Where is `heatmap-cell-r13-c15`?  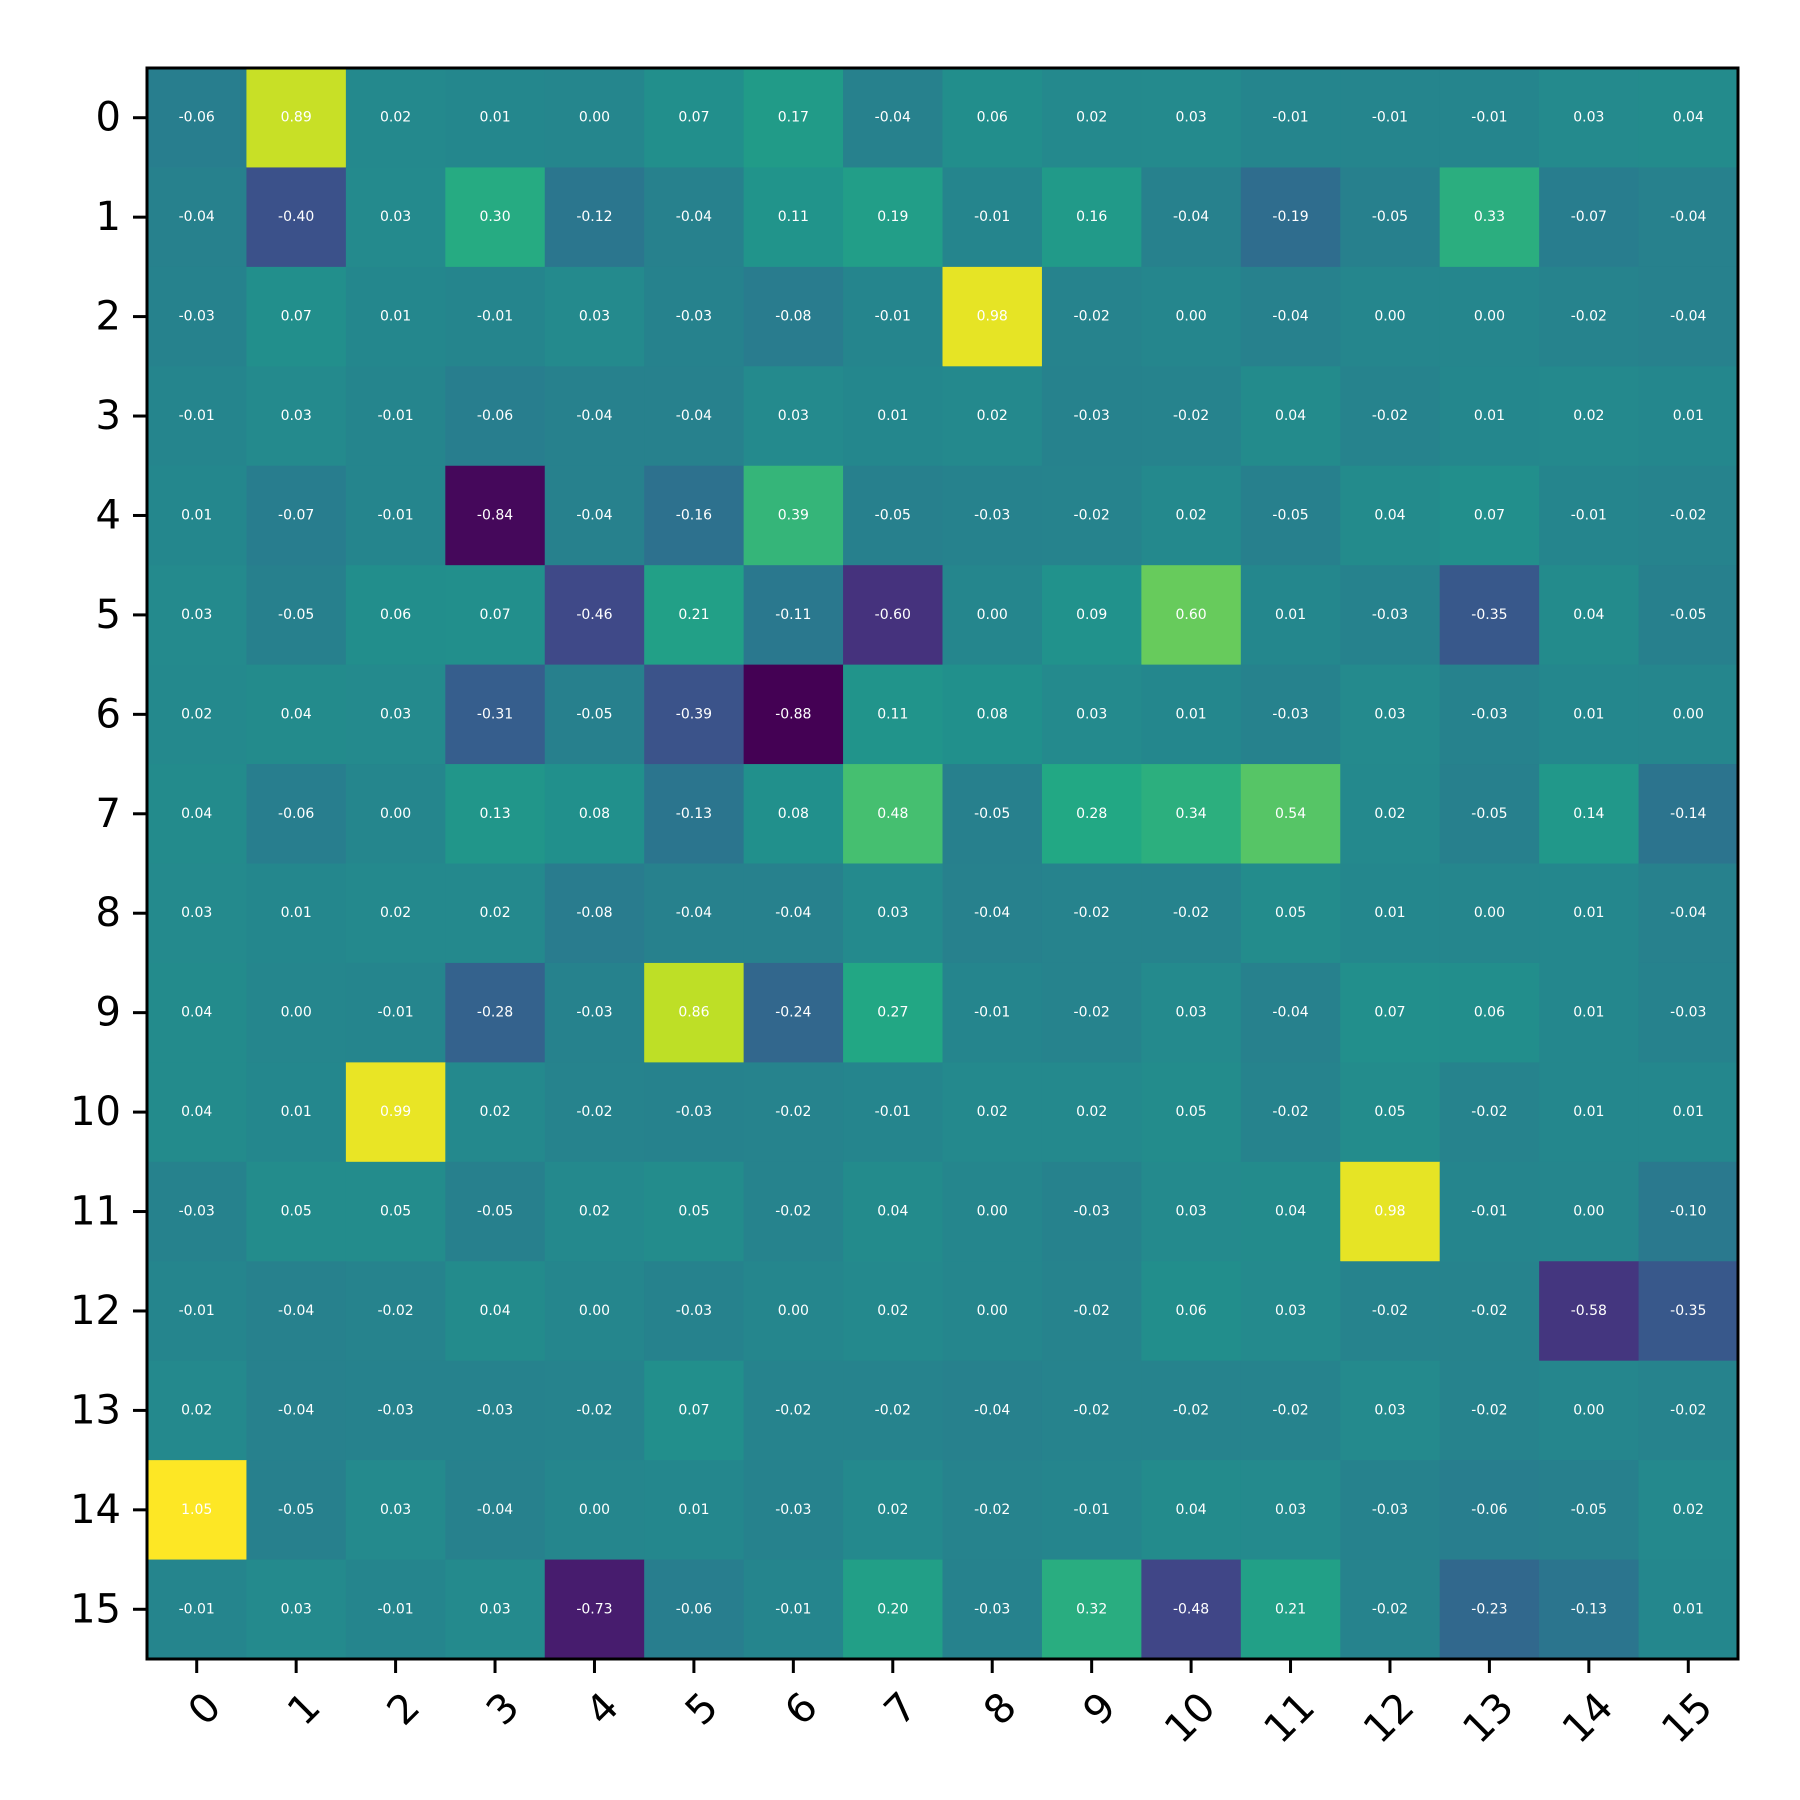 heatmap-cell-r13-c15 is located at coordinates (1688, 1410).